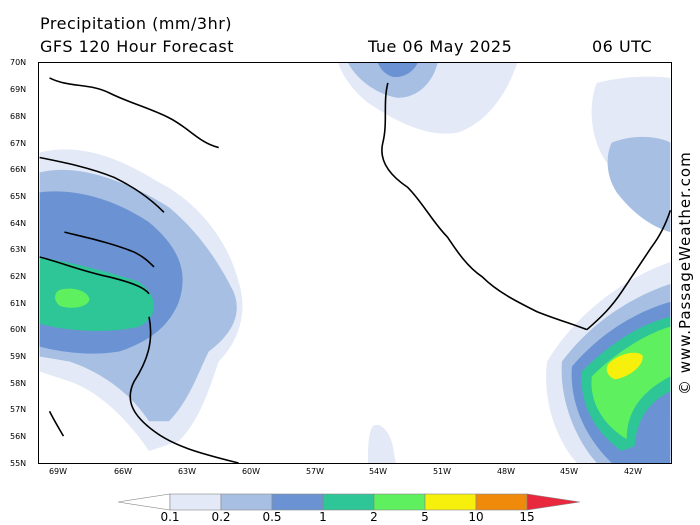  What do you see at coordinates (170, 517) in the screenshot?
I see `legend-label: 0.1` at bounding box center [170, 517].